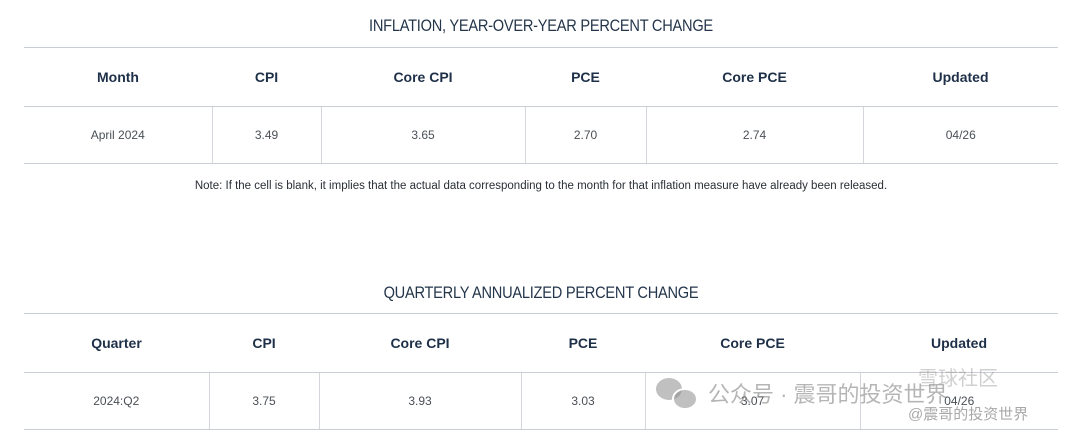 The width and height of the screenshot is (1080, 439). Describe the element at coordinates (420, 401) in the screenshot. I see `cell-core-cpi: 3.93` at that location.